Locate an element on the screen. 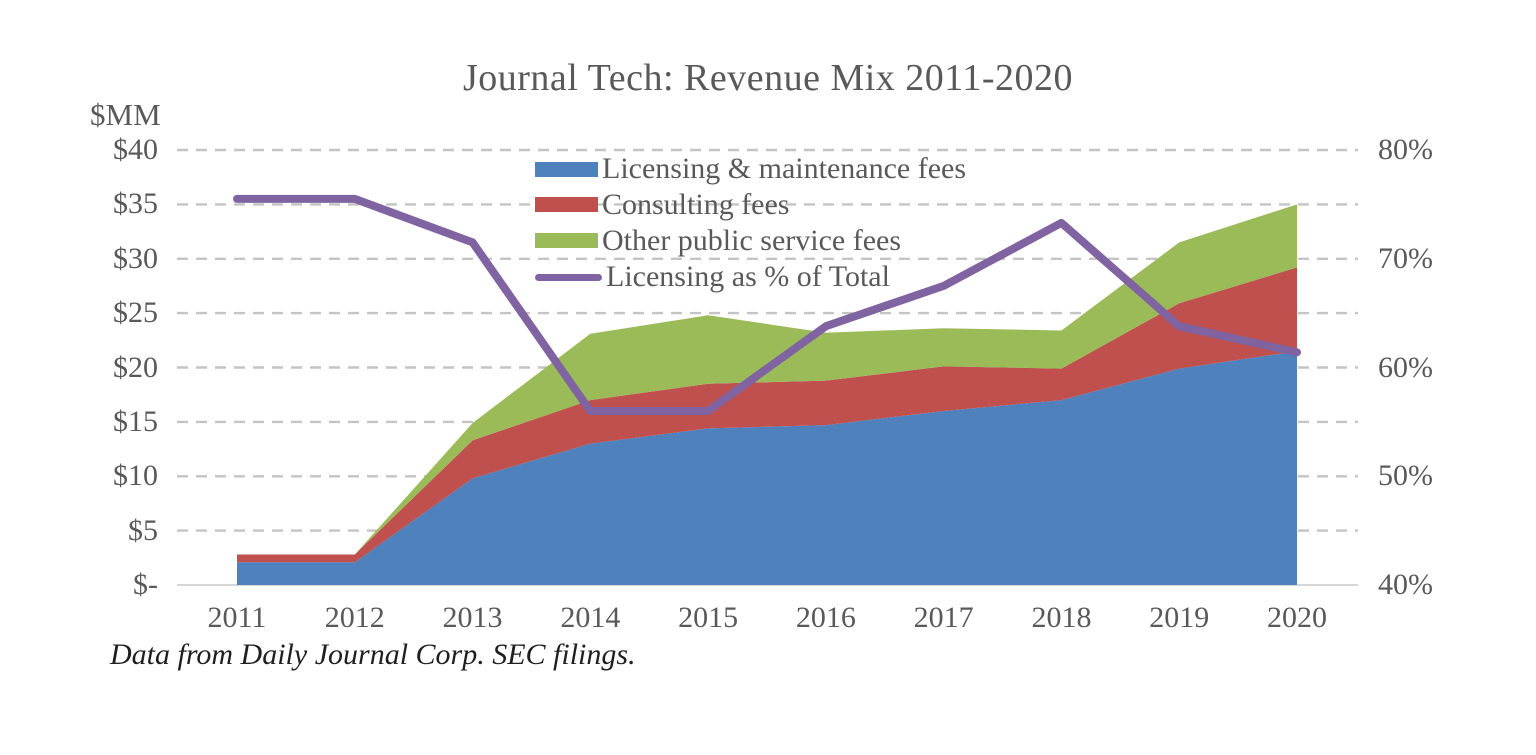 This screenshot has width=1536, height=755. legend-item-licensing-pct-of-total: Licensing as % of Total is located at coordinates (712, 277).